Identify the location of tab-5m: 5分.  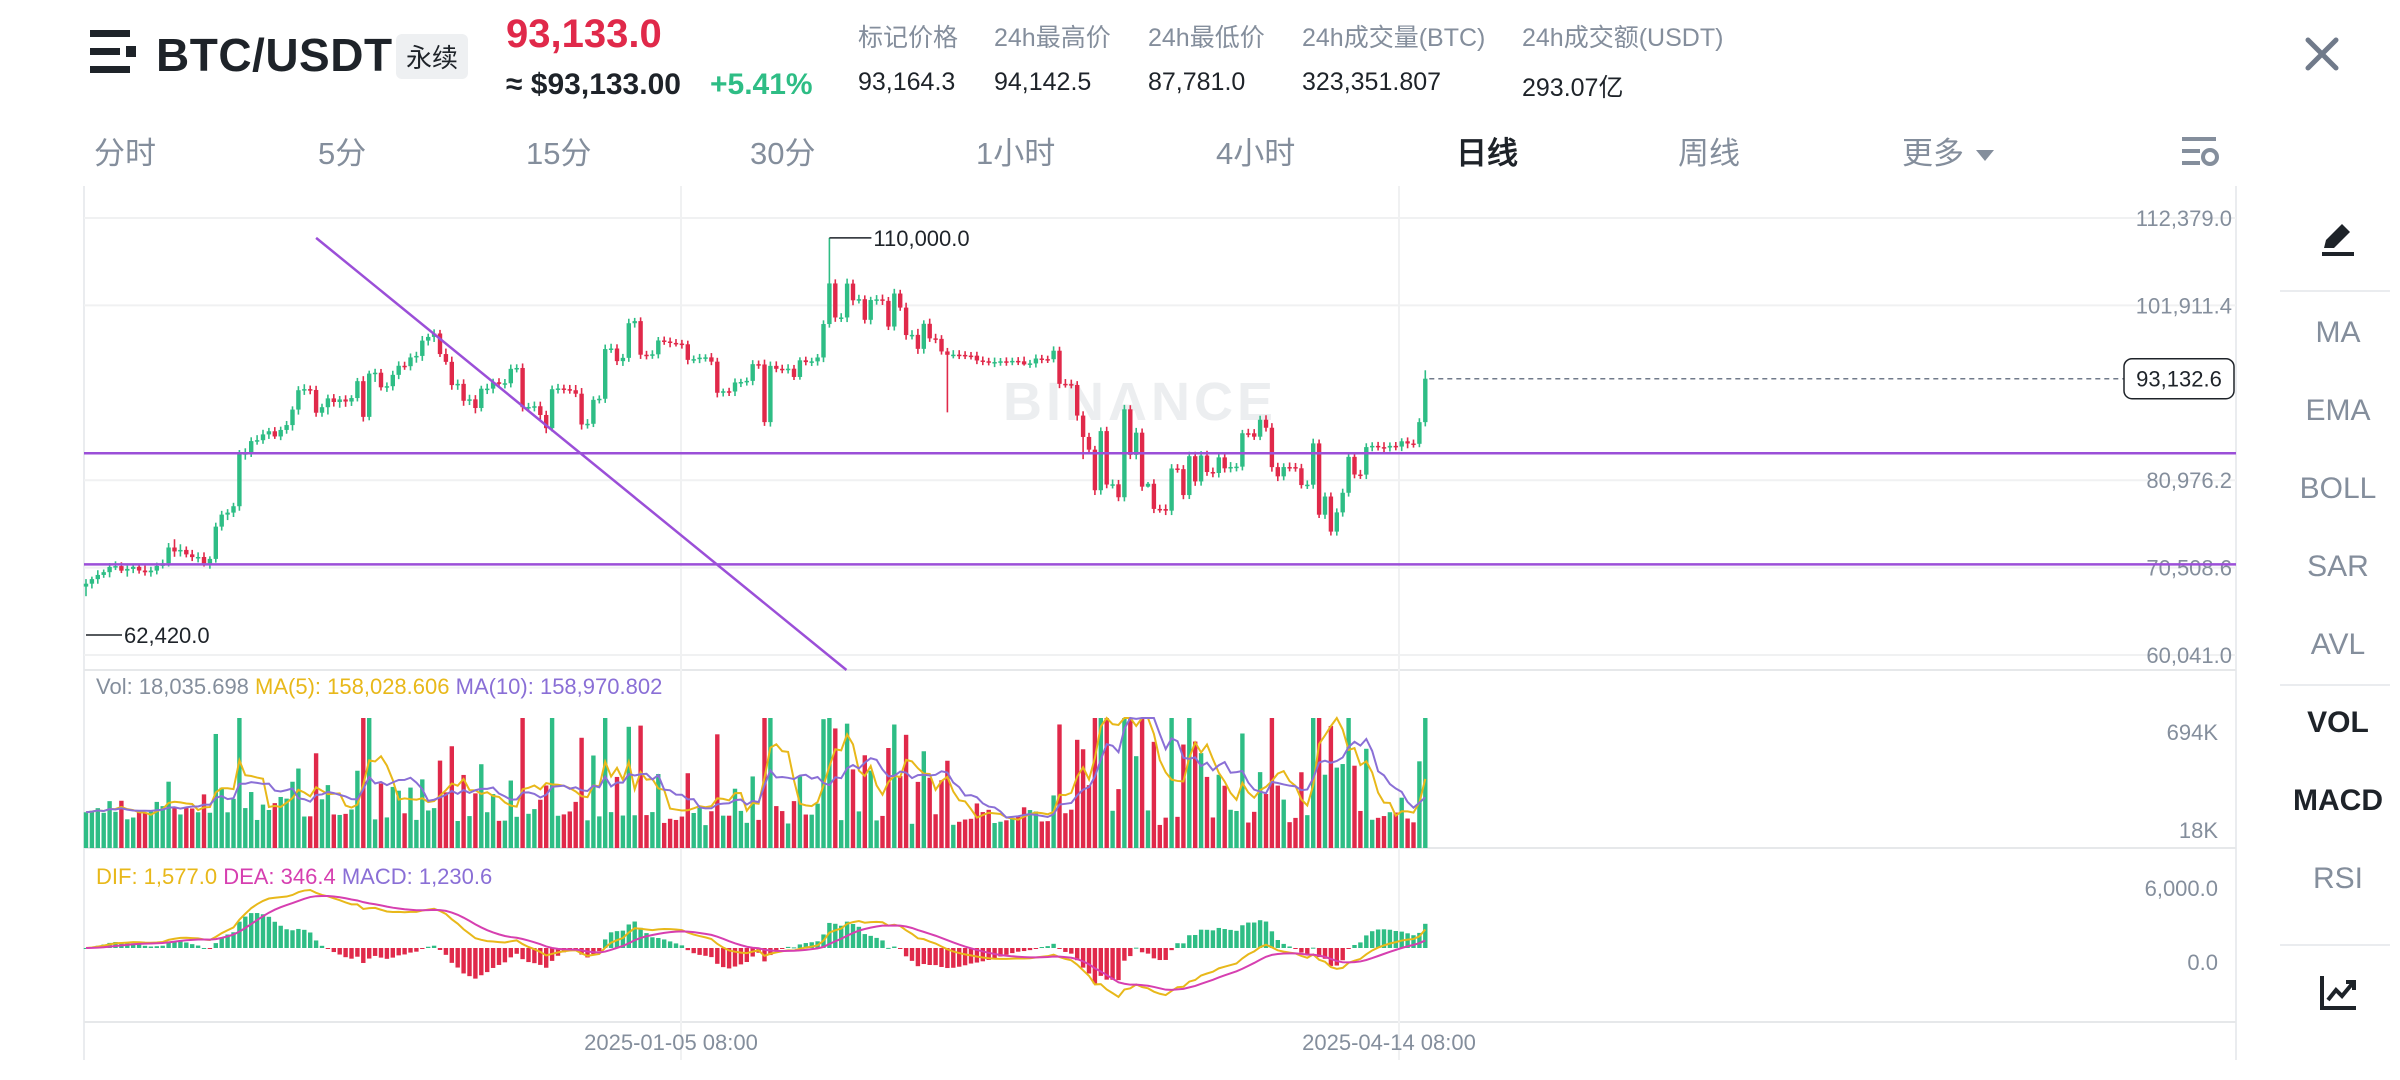
(342, 153).